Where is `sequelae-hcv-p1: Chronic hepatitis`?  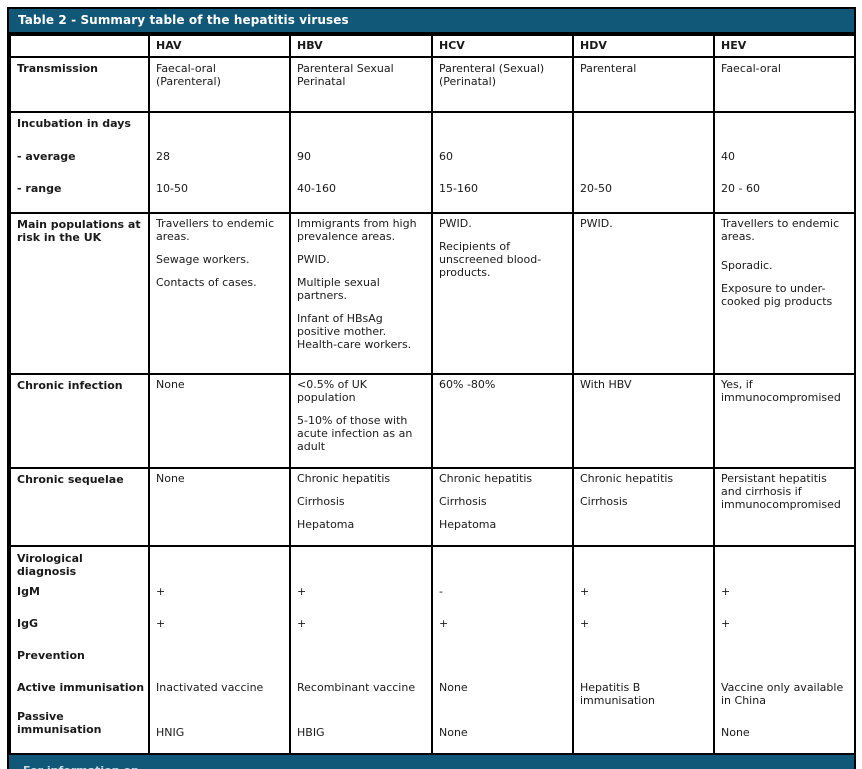 sequelae-hcv-p1: Chronic hepatitis is located at coordinates (486, 478).